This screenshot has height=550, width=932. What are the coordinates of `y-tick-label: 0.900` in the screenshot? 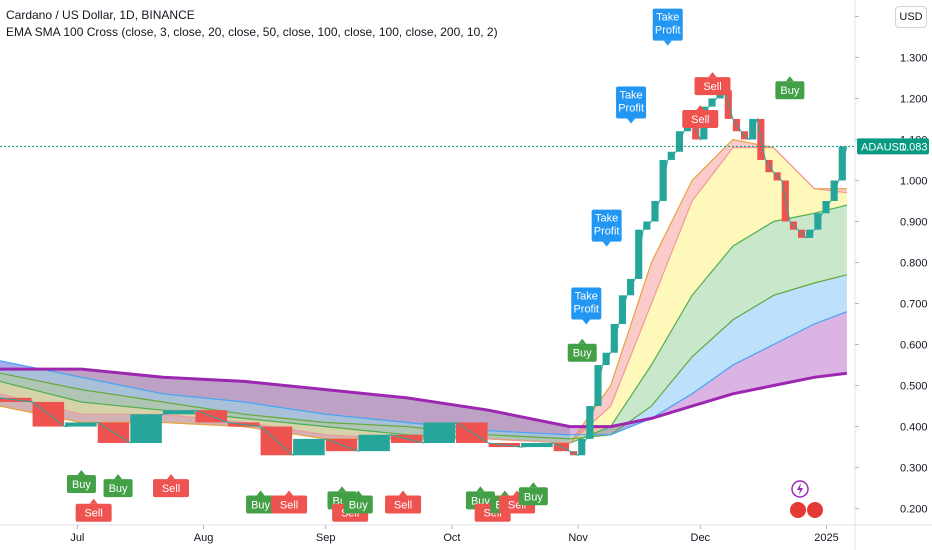 It's located at (914, 222).